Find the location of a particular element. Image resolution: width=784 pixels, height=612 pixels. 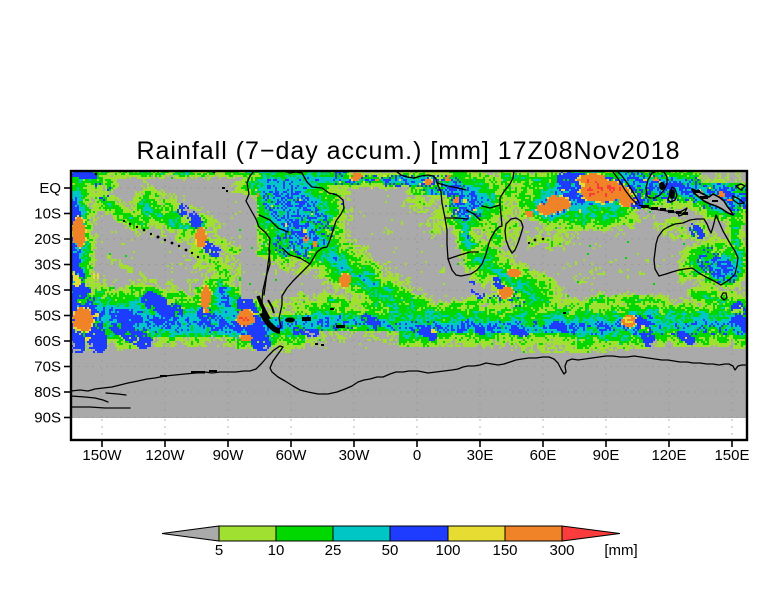

svg-text: 60E is located at coordinates (543, 455).